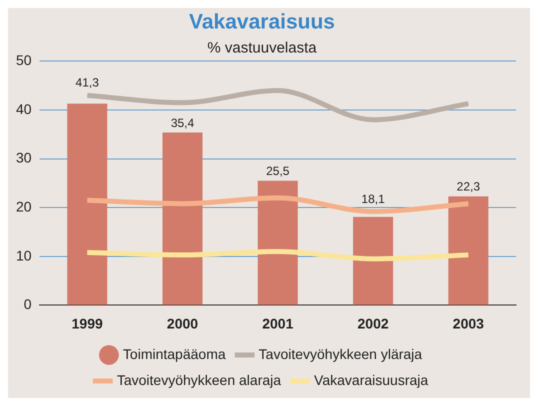 The image size is (538, 406). I want to click on chart-title: Vakavaraisuus, so click(262, 22).